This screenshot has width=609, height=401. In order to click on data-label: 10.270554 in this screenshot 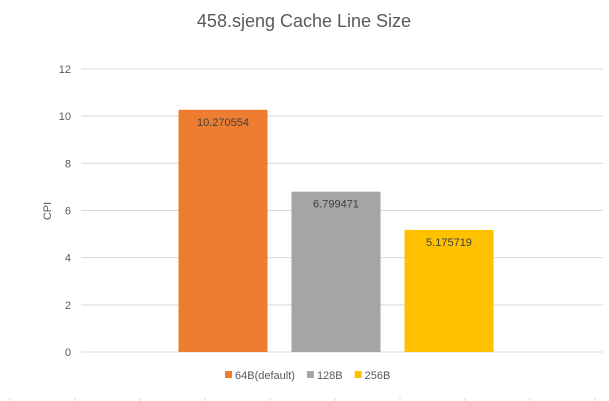, I will do `click(223, 123)`.